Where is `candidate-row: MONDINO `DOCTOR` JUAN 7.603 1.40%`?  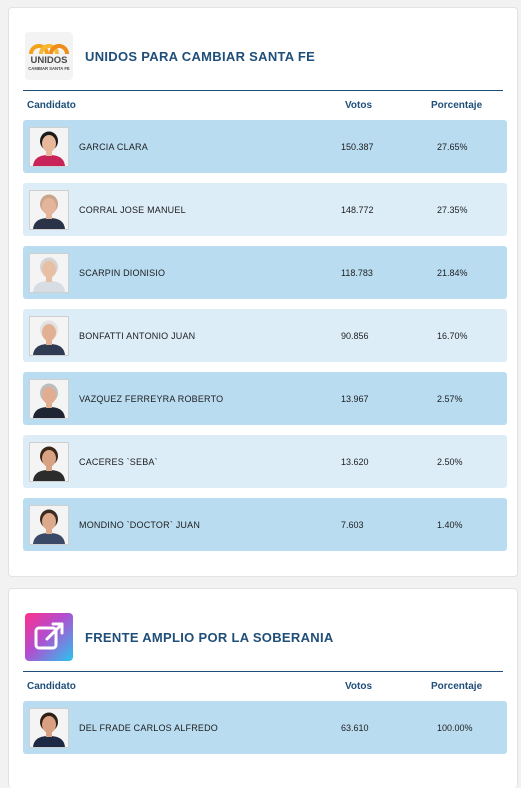
candidate-row: MONDINO `DOCTOR` JUAN 7.603 1.40% is located at coordinates (265, 524).